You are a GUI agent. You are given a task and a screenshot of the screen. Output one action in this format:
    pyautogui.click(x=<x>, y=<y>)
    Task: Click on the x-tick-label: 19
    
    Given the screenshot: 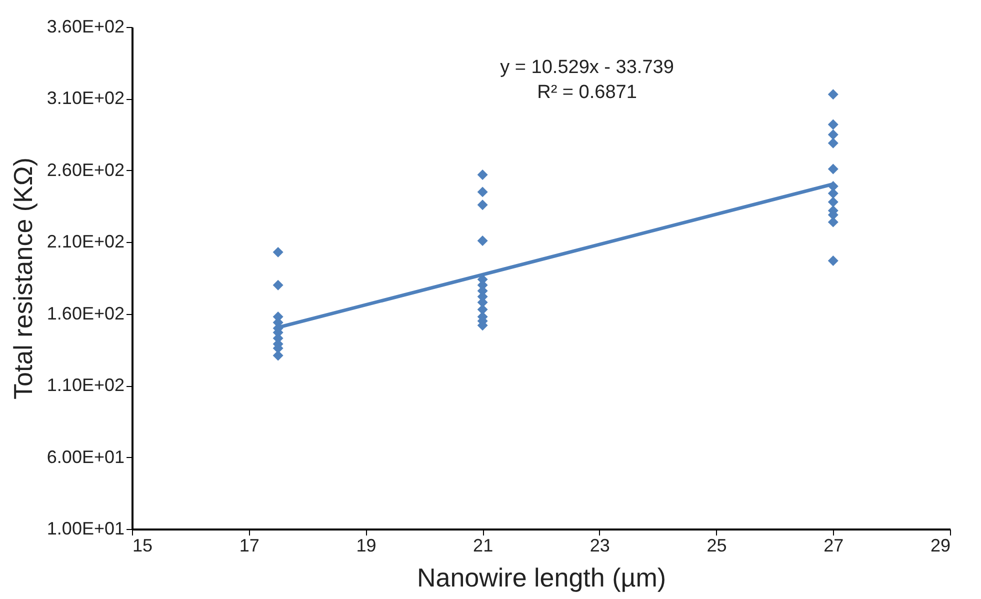 What is the action you would take?
    pyautogui.click(x=366, y=546)
    